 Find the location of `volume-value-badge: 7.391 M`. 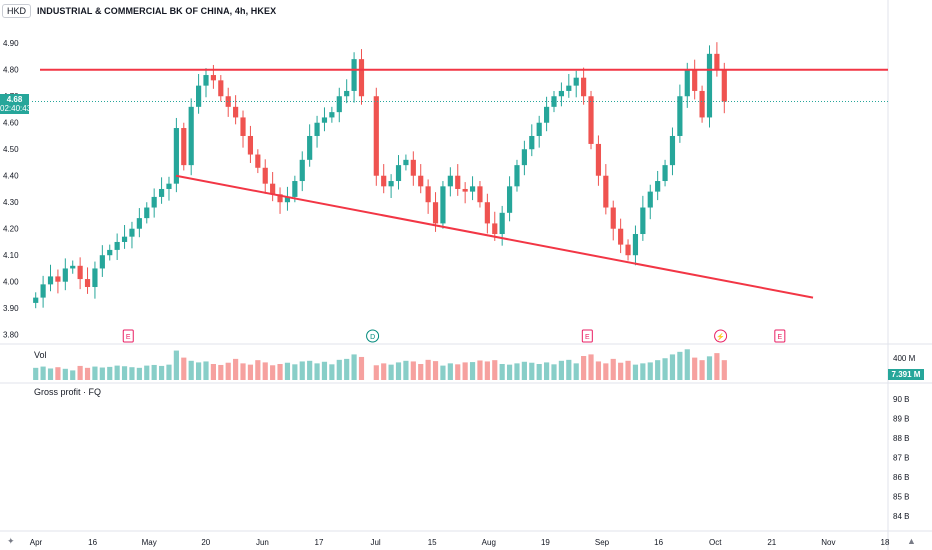

volume-value-badge: 7.391 M is located at coordinates (906, 374).